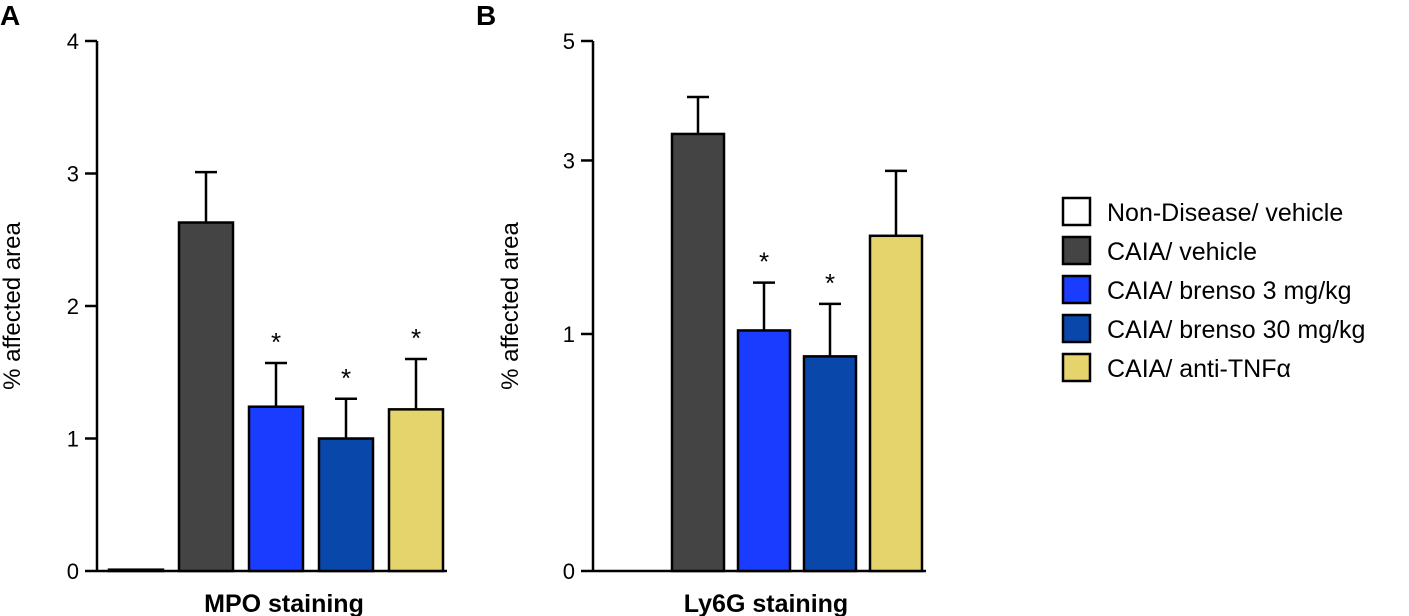 The width and height of the screenshot is (1409, 616). Describe the element at coordinates (486, 15) in the screenshot. I see `panel-label-b: B` at that location.